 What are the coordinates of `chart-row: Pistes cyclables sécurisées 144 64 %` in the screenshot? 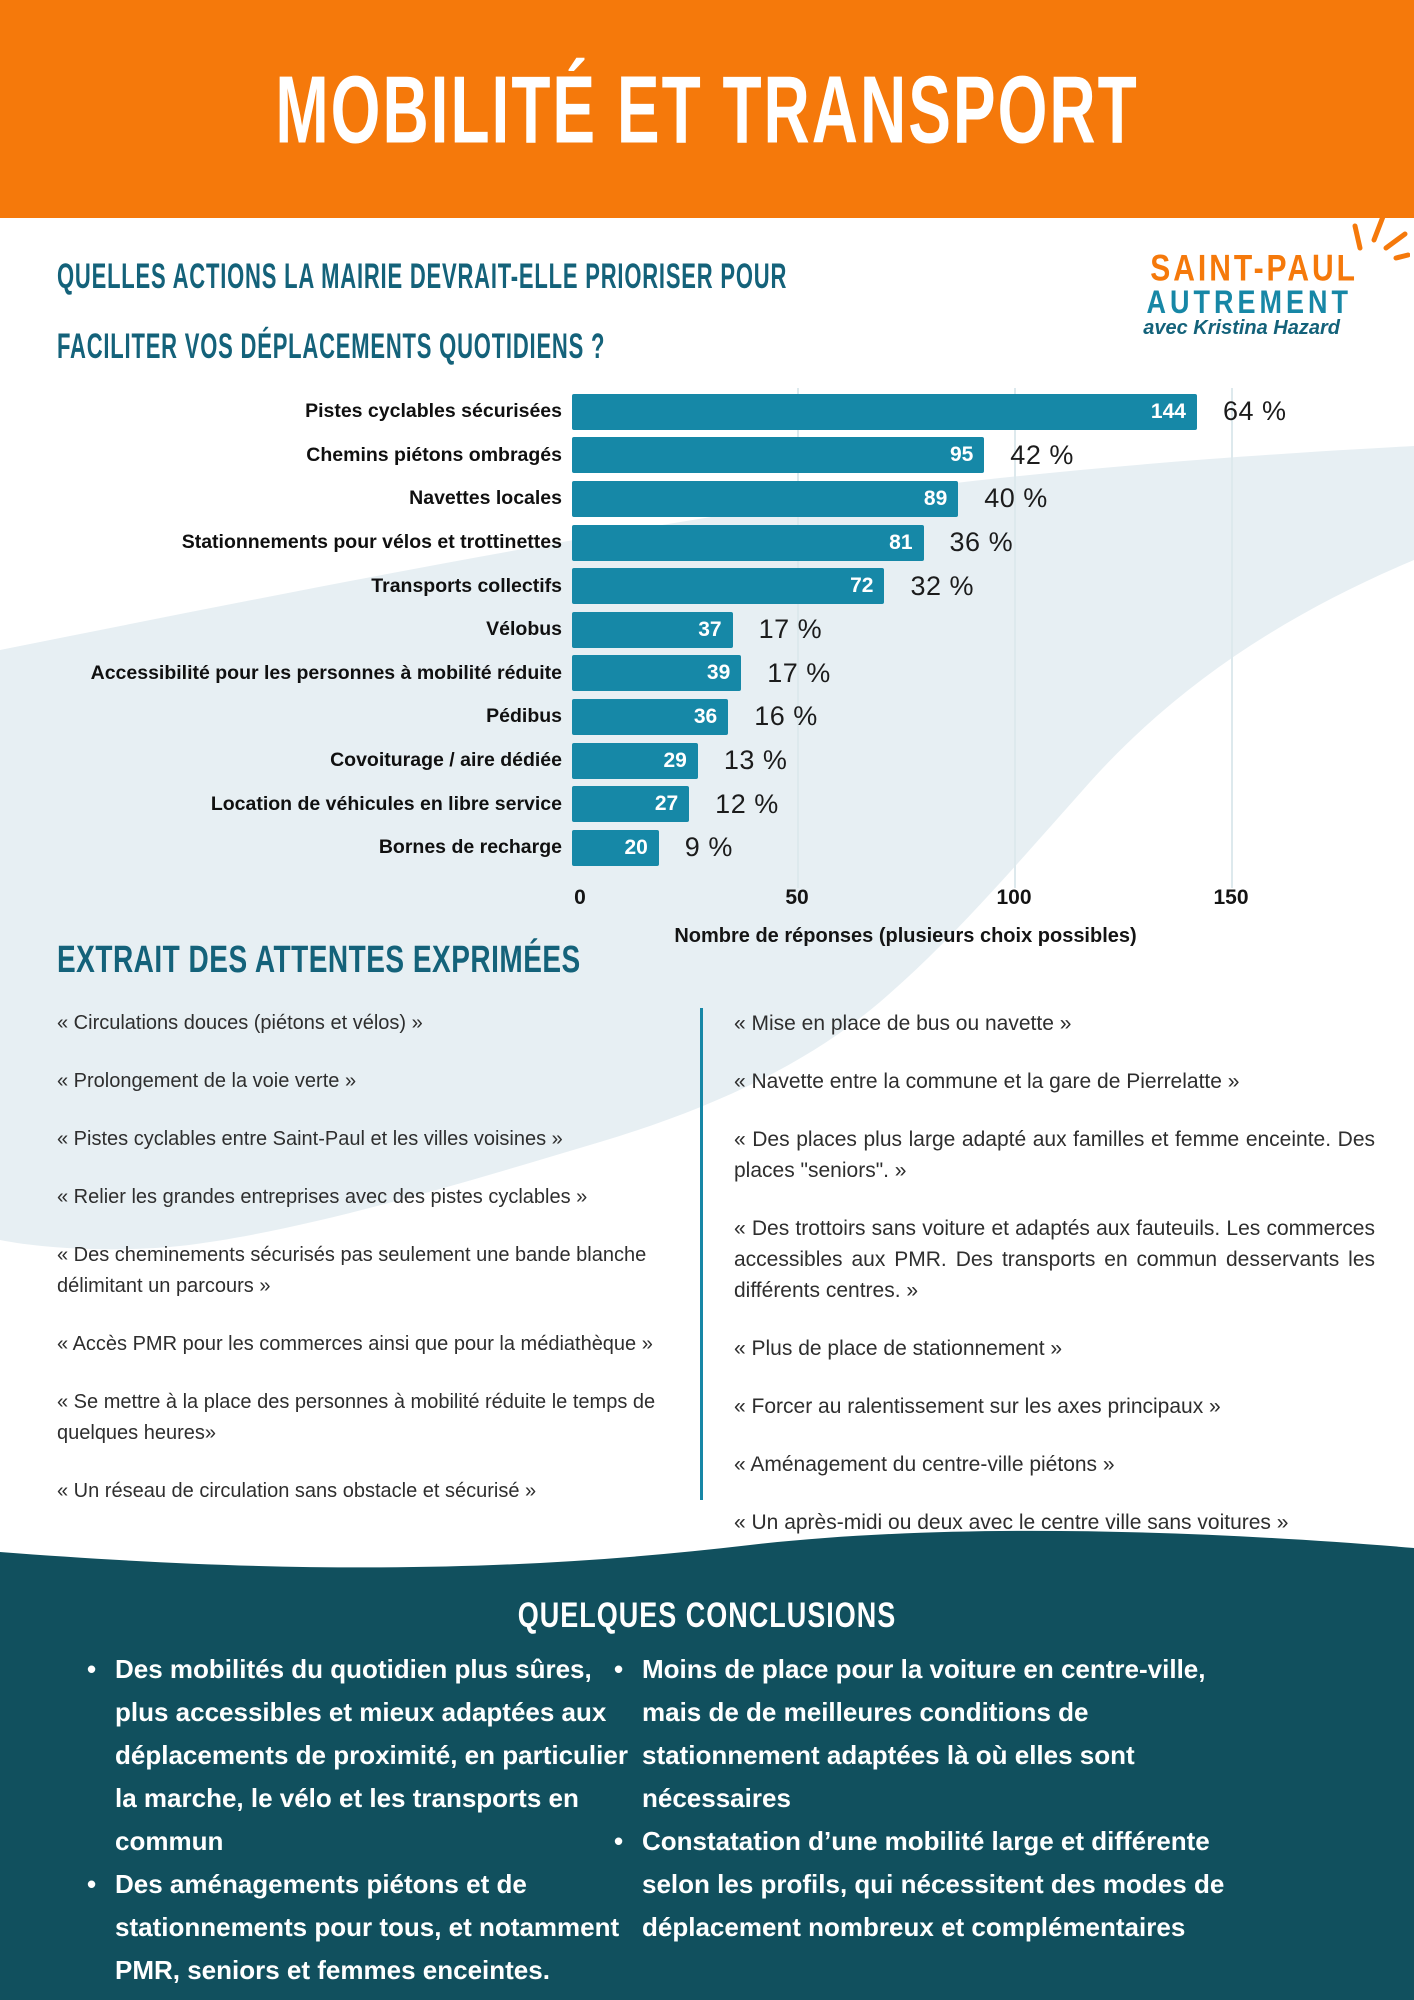 It's located at (670, 412).